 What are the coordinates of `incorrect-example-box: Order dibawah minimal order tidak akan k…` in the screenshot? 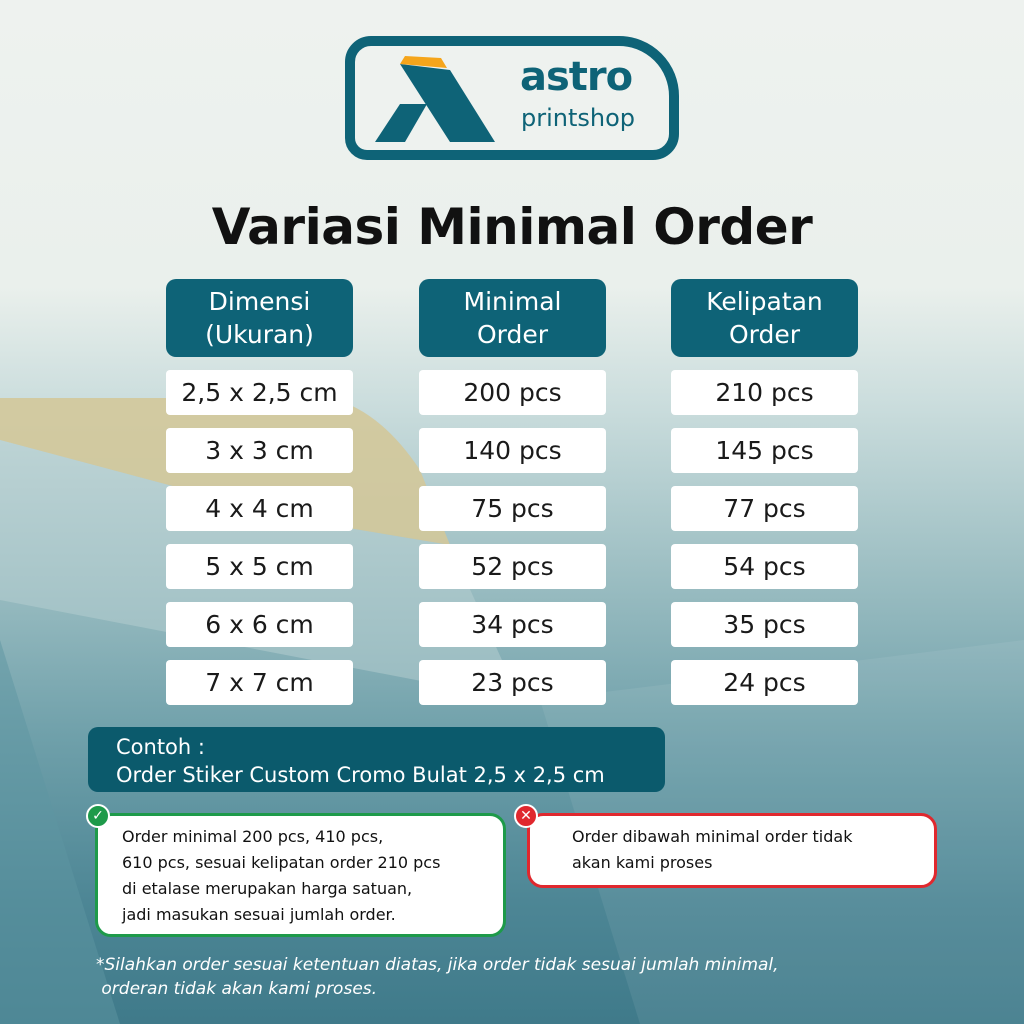 It's located at (732, 850).